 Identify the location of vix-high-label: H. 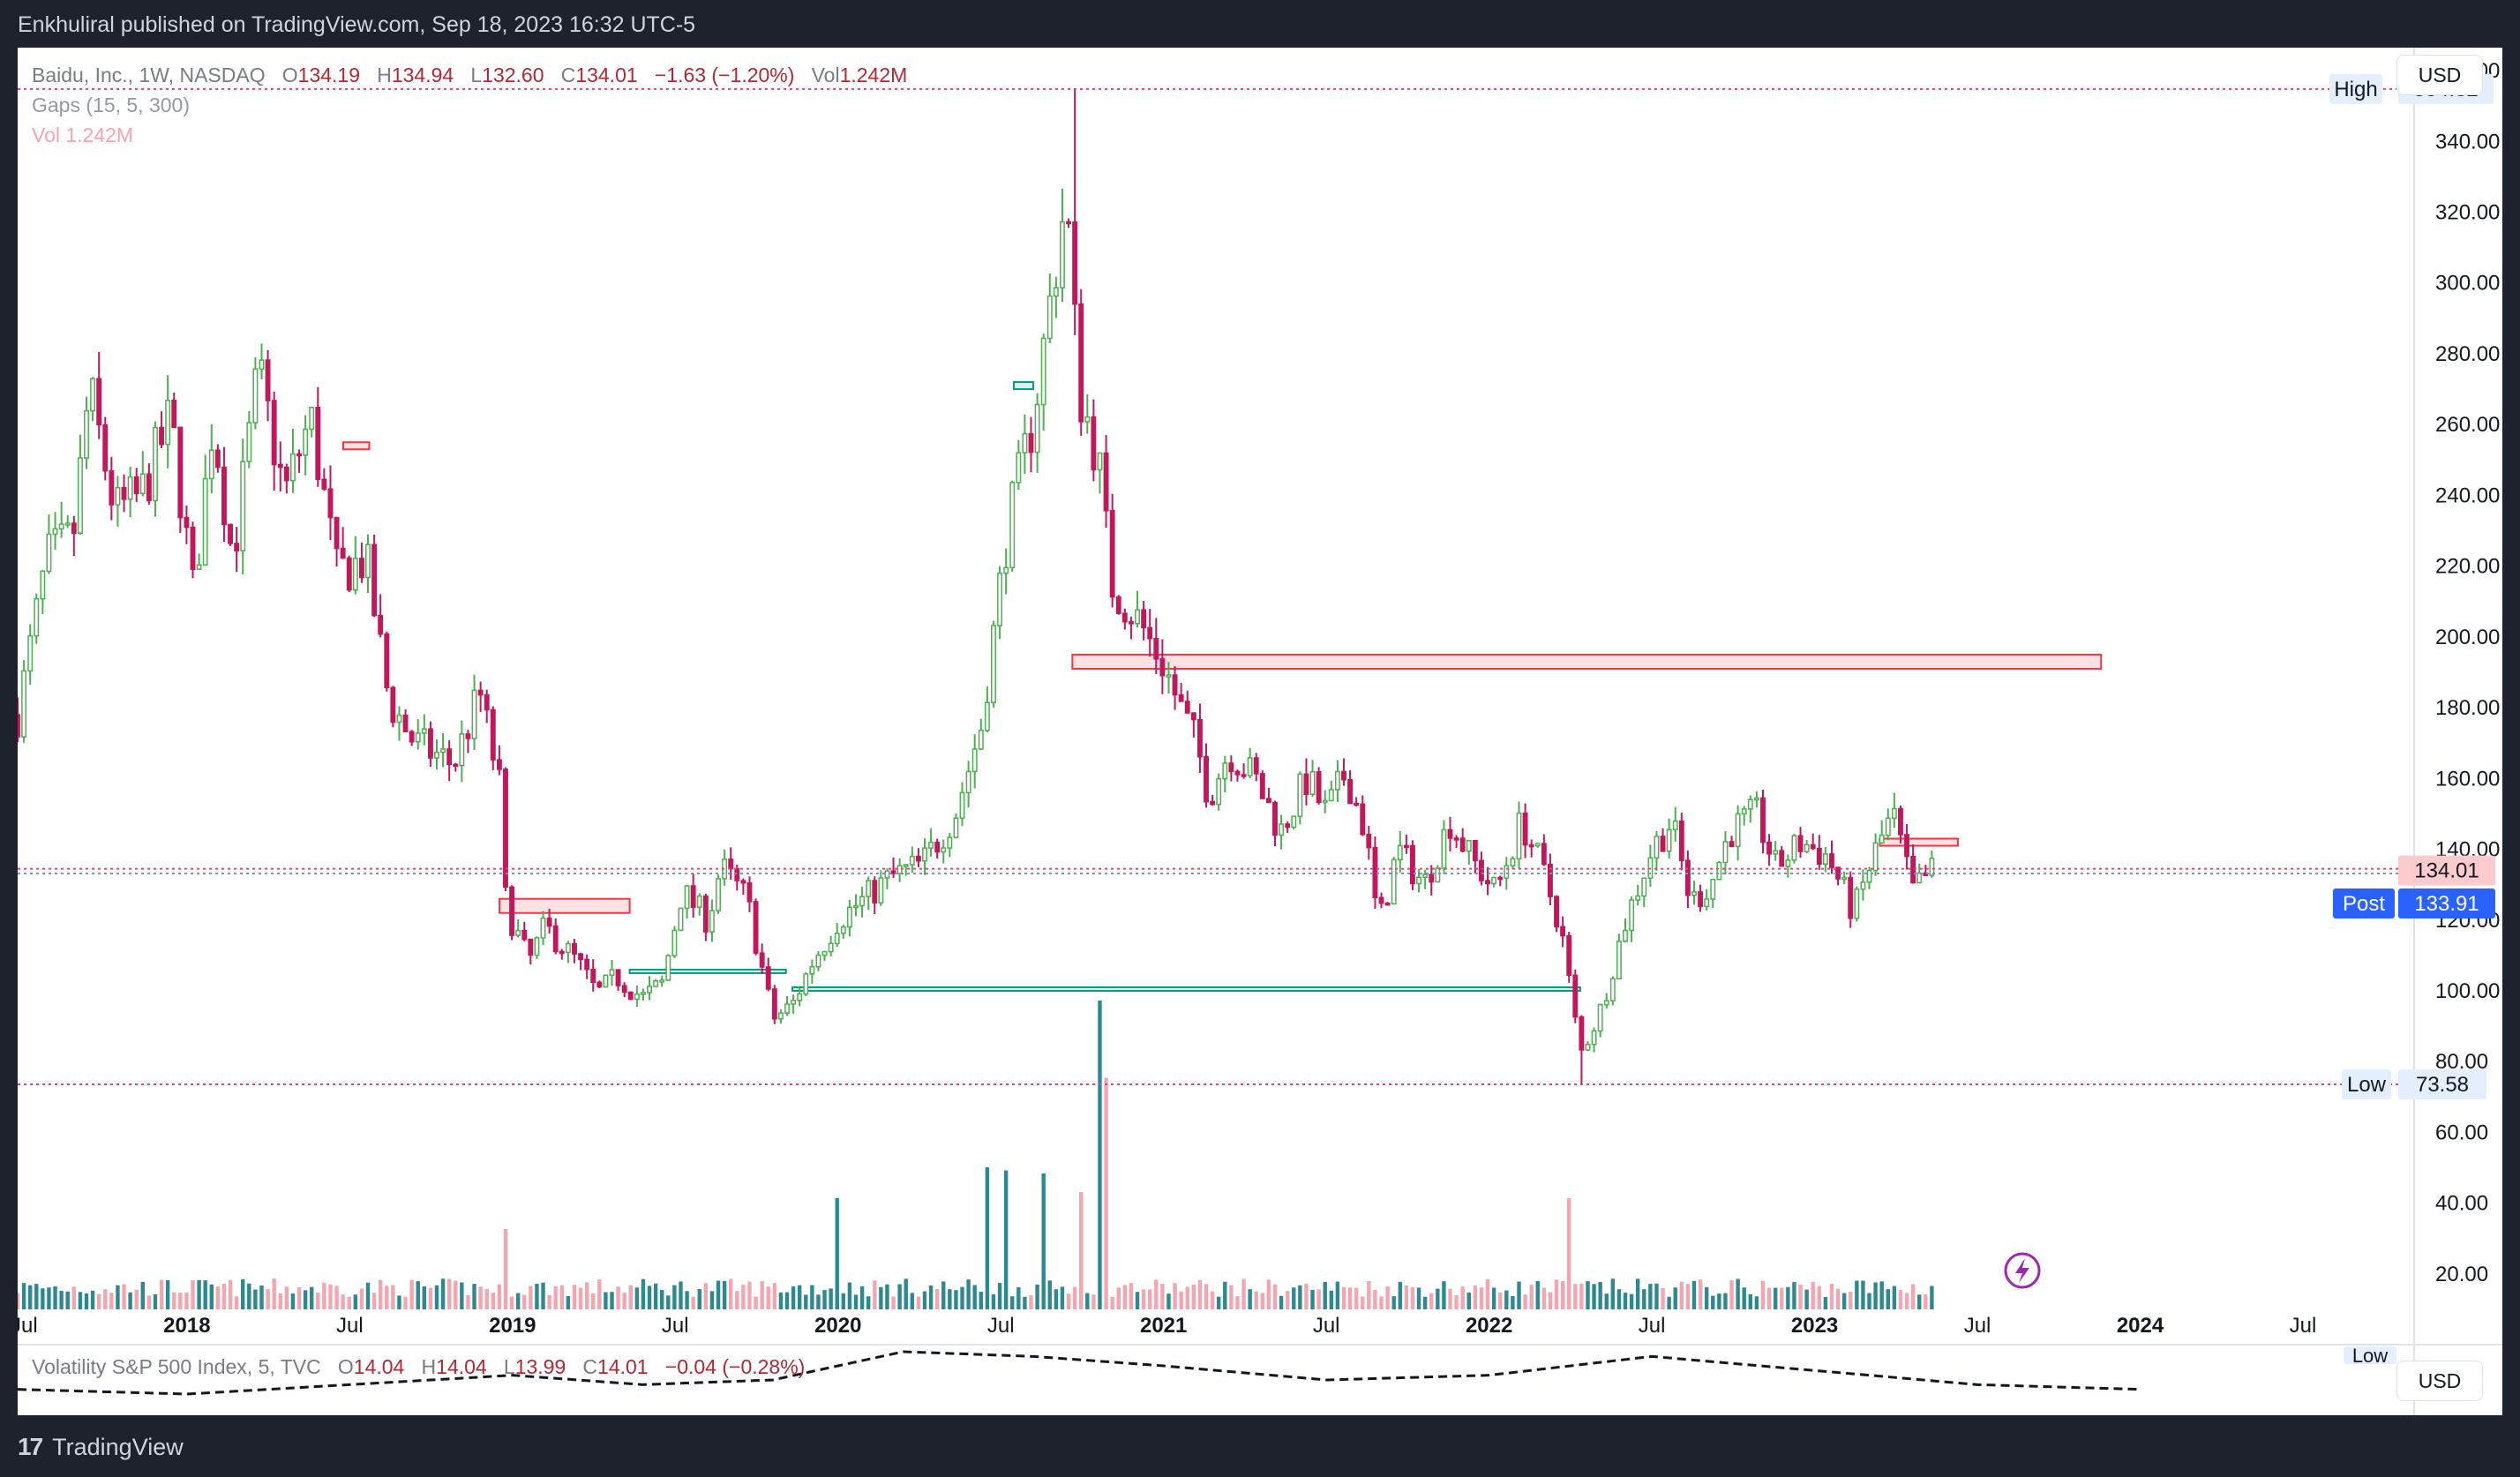
(429, 1366).